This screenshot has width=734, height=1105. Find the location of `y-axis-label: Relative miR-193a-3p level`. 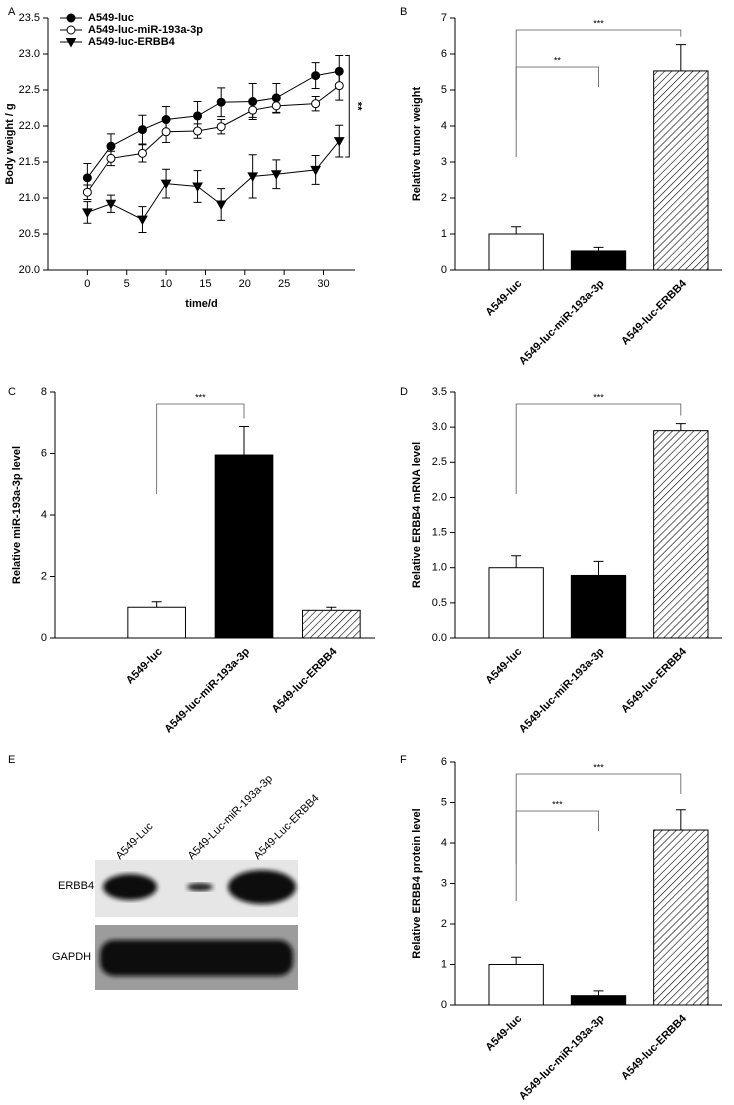

y-axis-label: Relative miR-193a-3p level is located at coordinates (17, 515).